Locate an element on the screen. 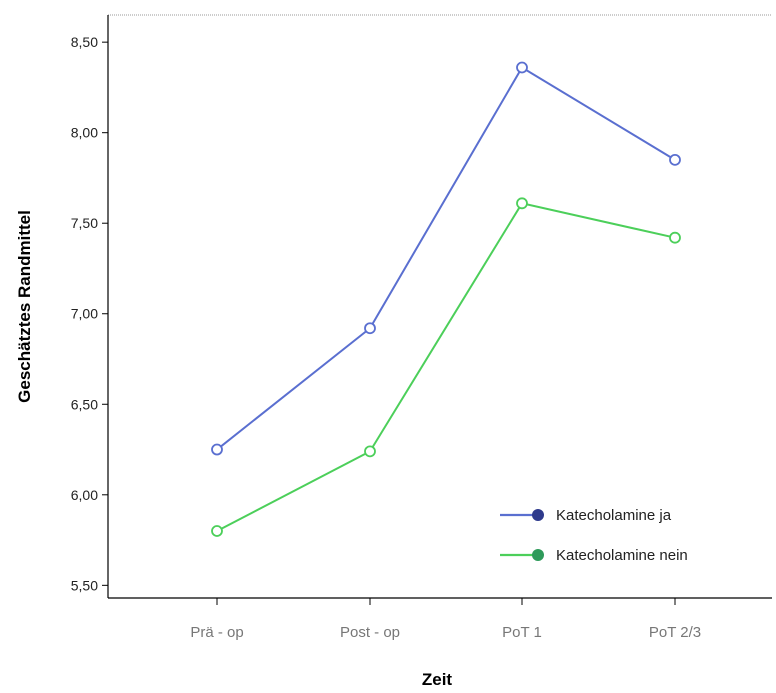  legend-label-2: Katecholamine nein is located at coordinates (622, 555).